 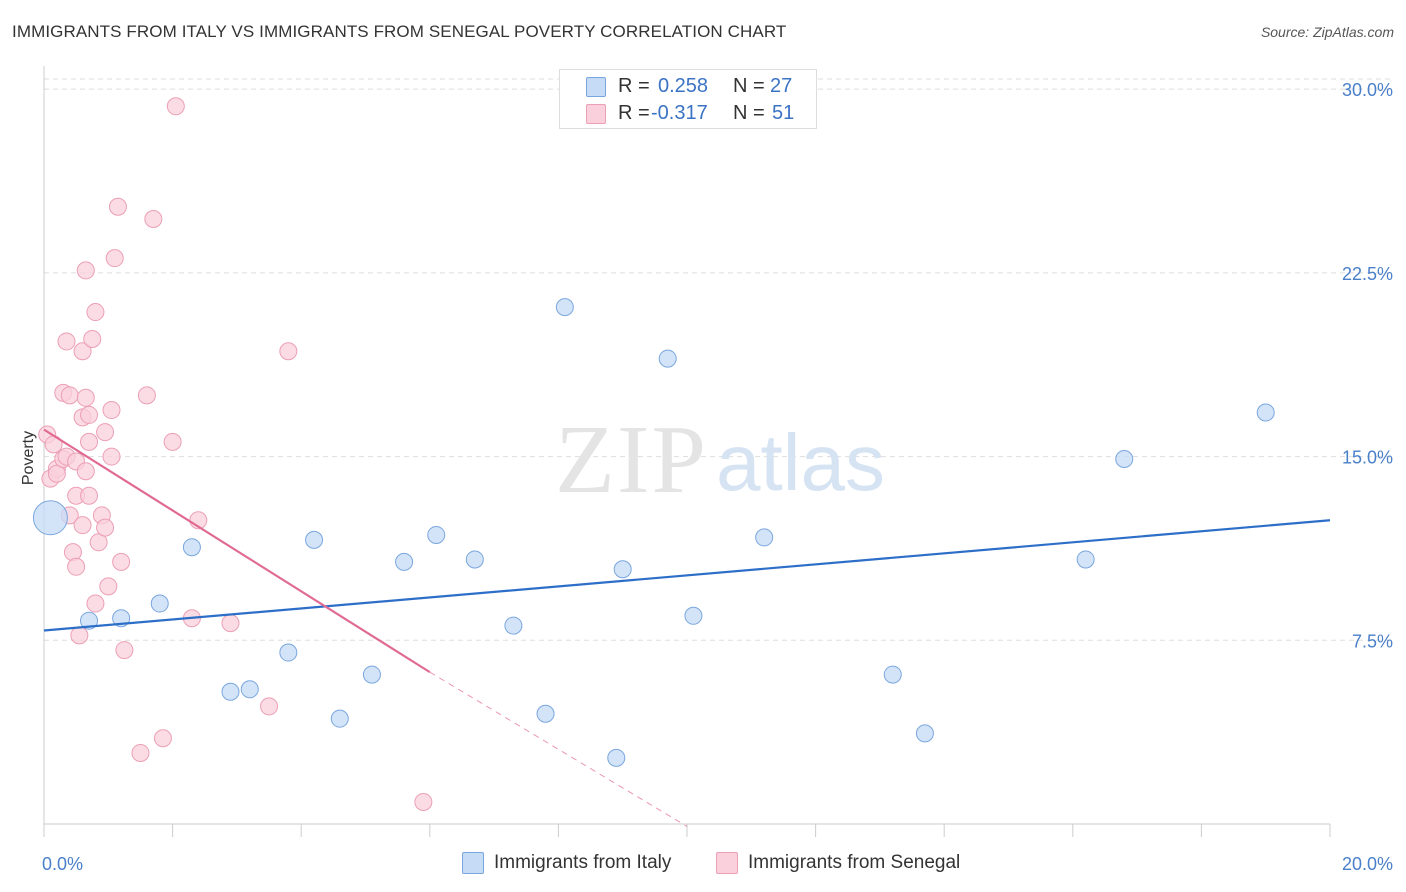 I want to click on trendline-senegal, so click(x=237, y=551).